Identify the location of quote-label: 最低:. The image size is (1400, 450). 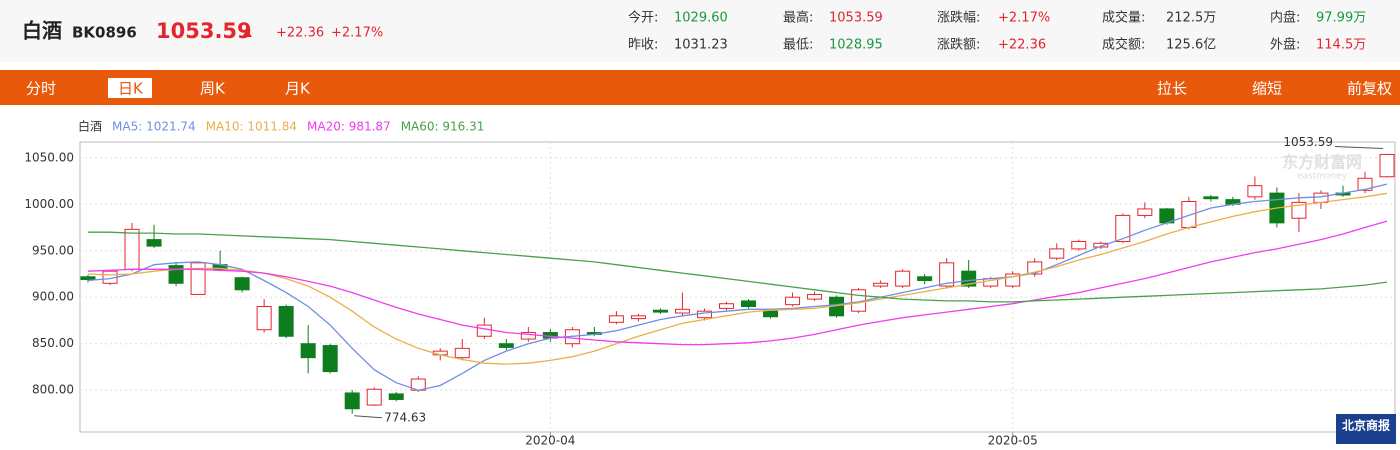
(798, 45).